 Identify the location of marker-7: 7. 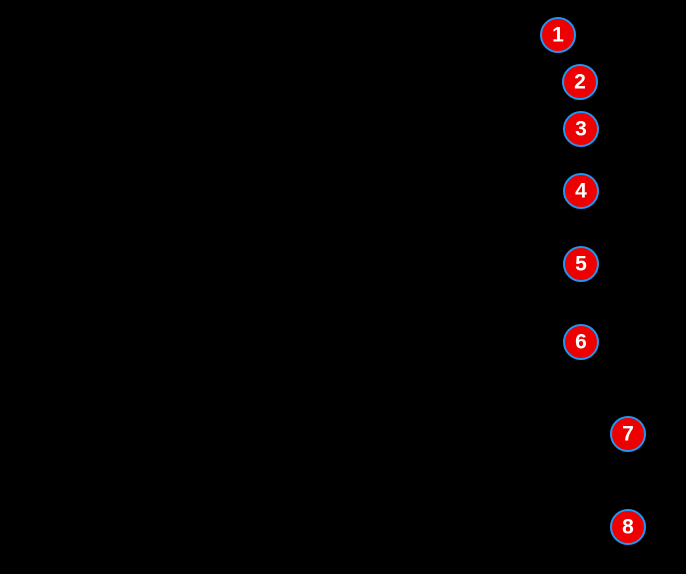
(628, 434).